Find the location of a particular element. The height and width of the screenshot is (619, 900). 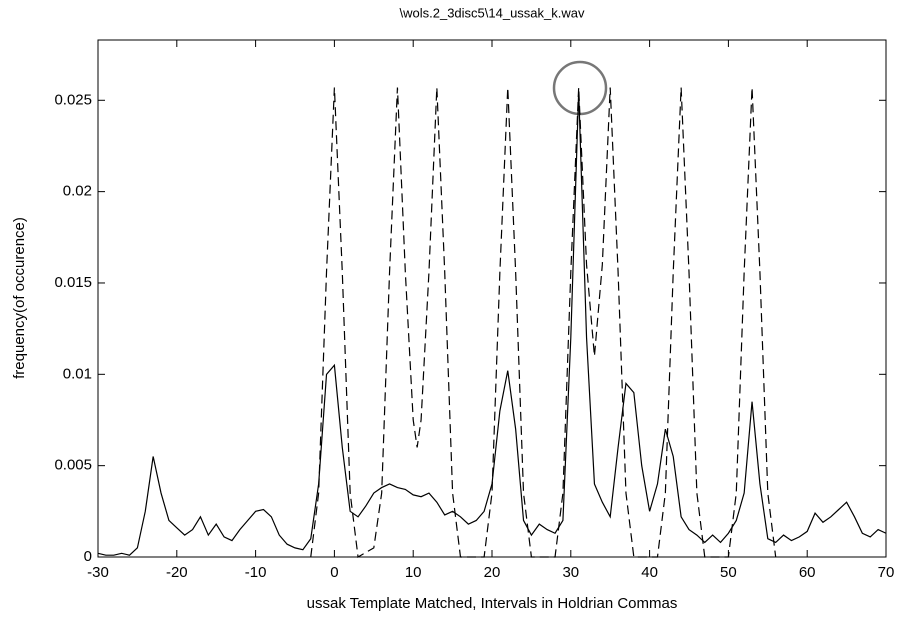

y-tick-label: 0.025 is located at coordinates (73, 99).